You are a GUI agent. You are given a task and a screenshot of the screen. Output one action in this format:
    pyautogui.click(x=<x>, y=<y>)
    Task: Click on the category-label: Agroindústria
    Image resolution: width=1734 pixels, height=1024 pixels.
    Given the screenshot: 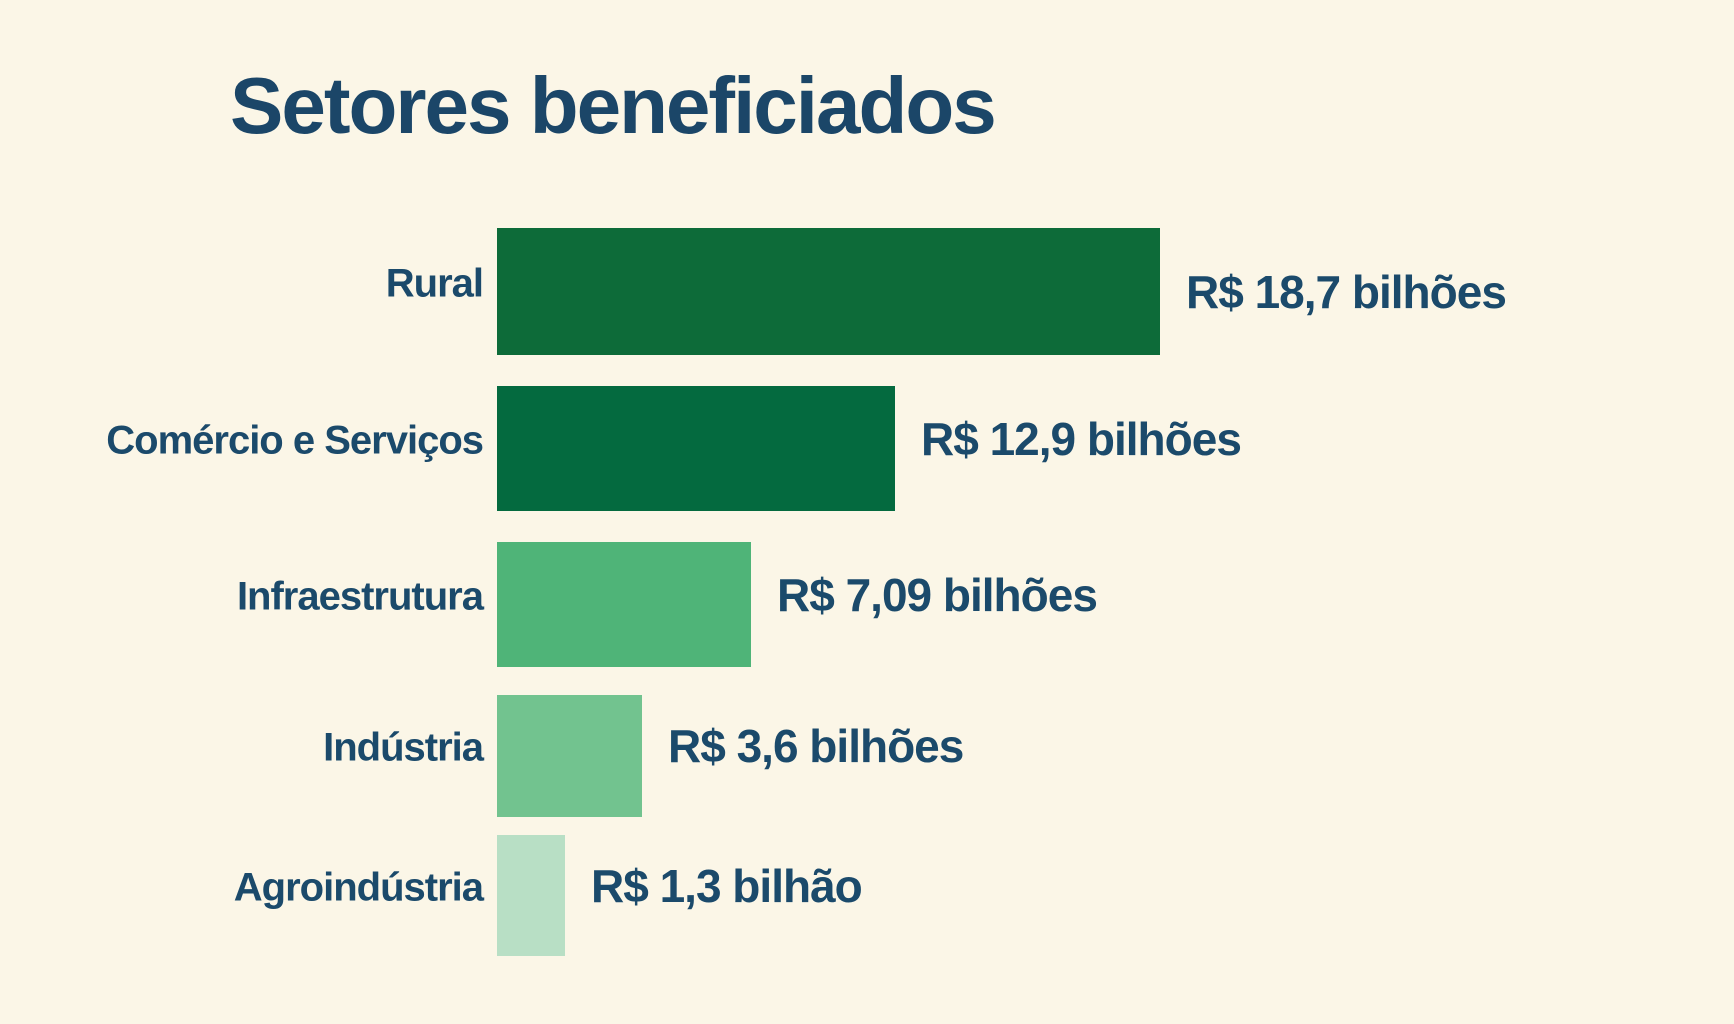 What is the action you would take?
    pyautogui.click(x=358, y=887)
    